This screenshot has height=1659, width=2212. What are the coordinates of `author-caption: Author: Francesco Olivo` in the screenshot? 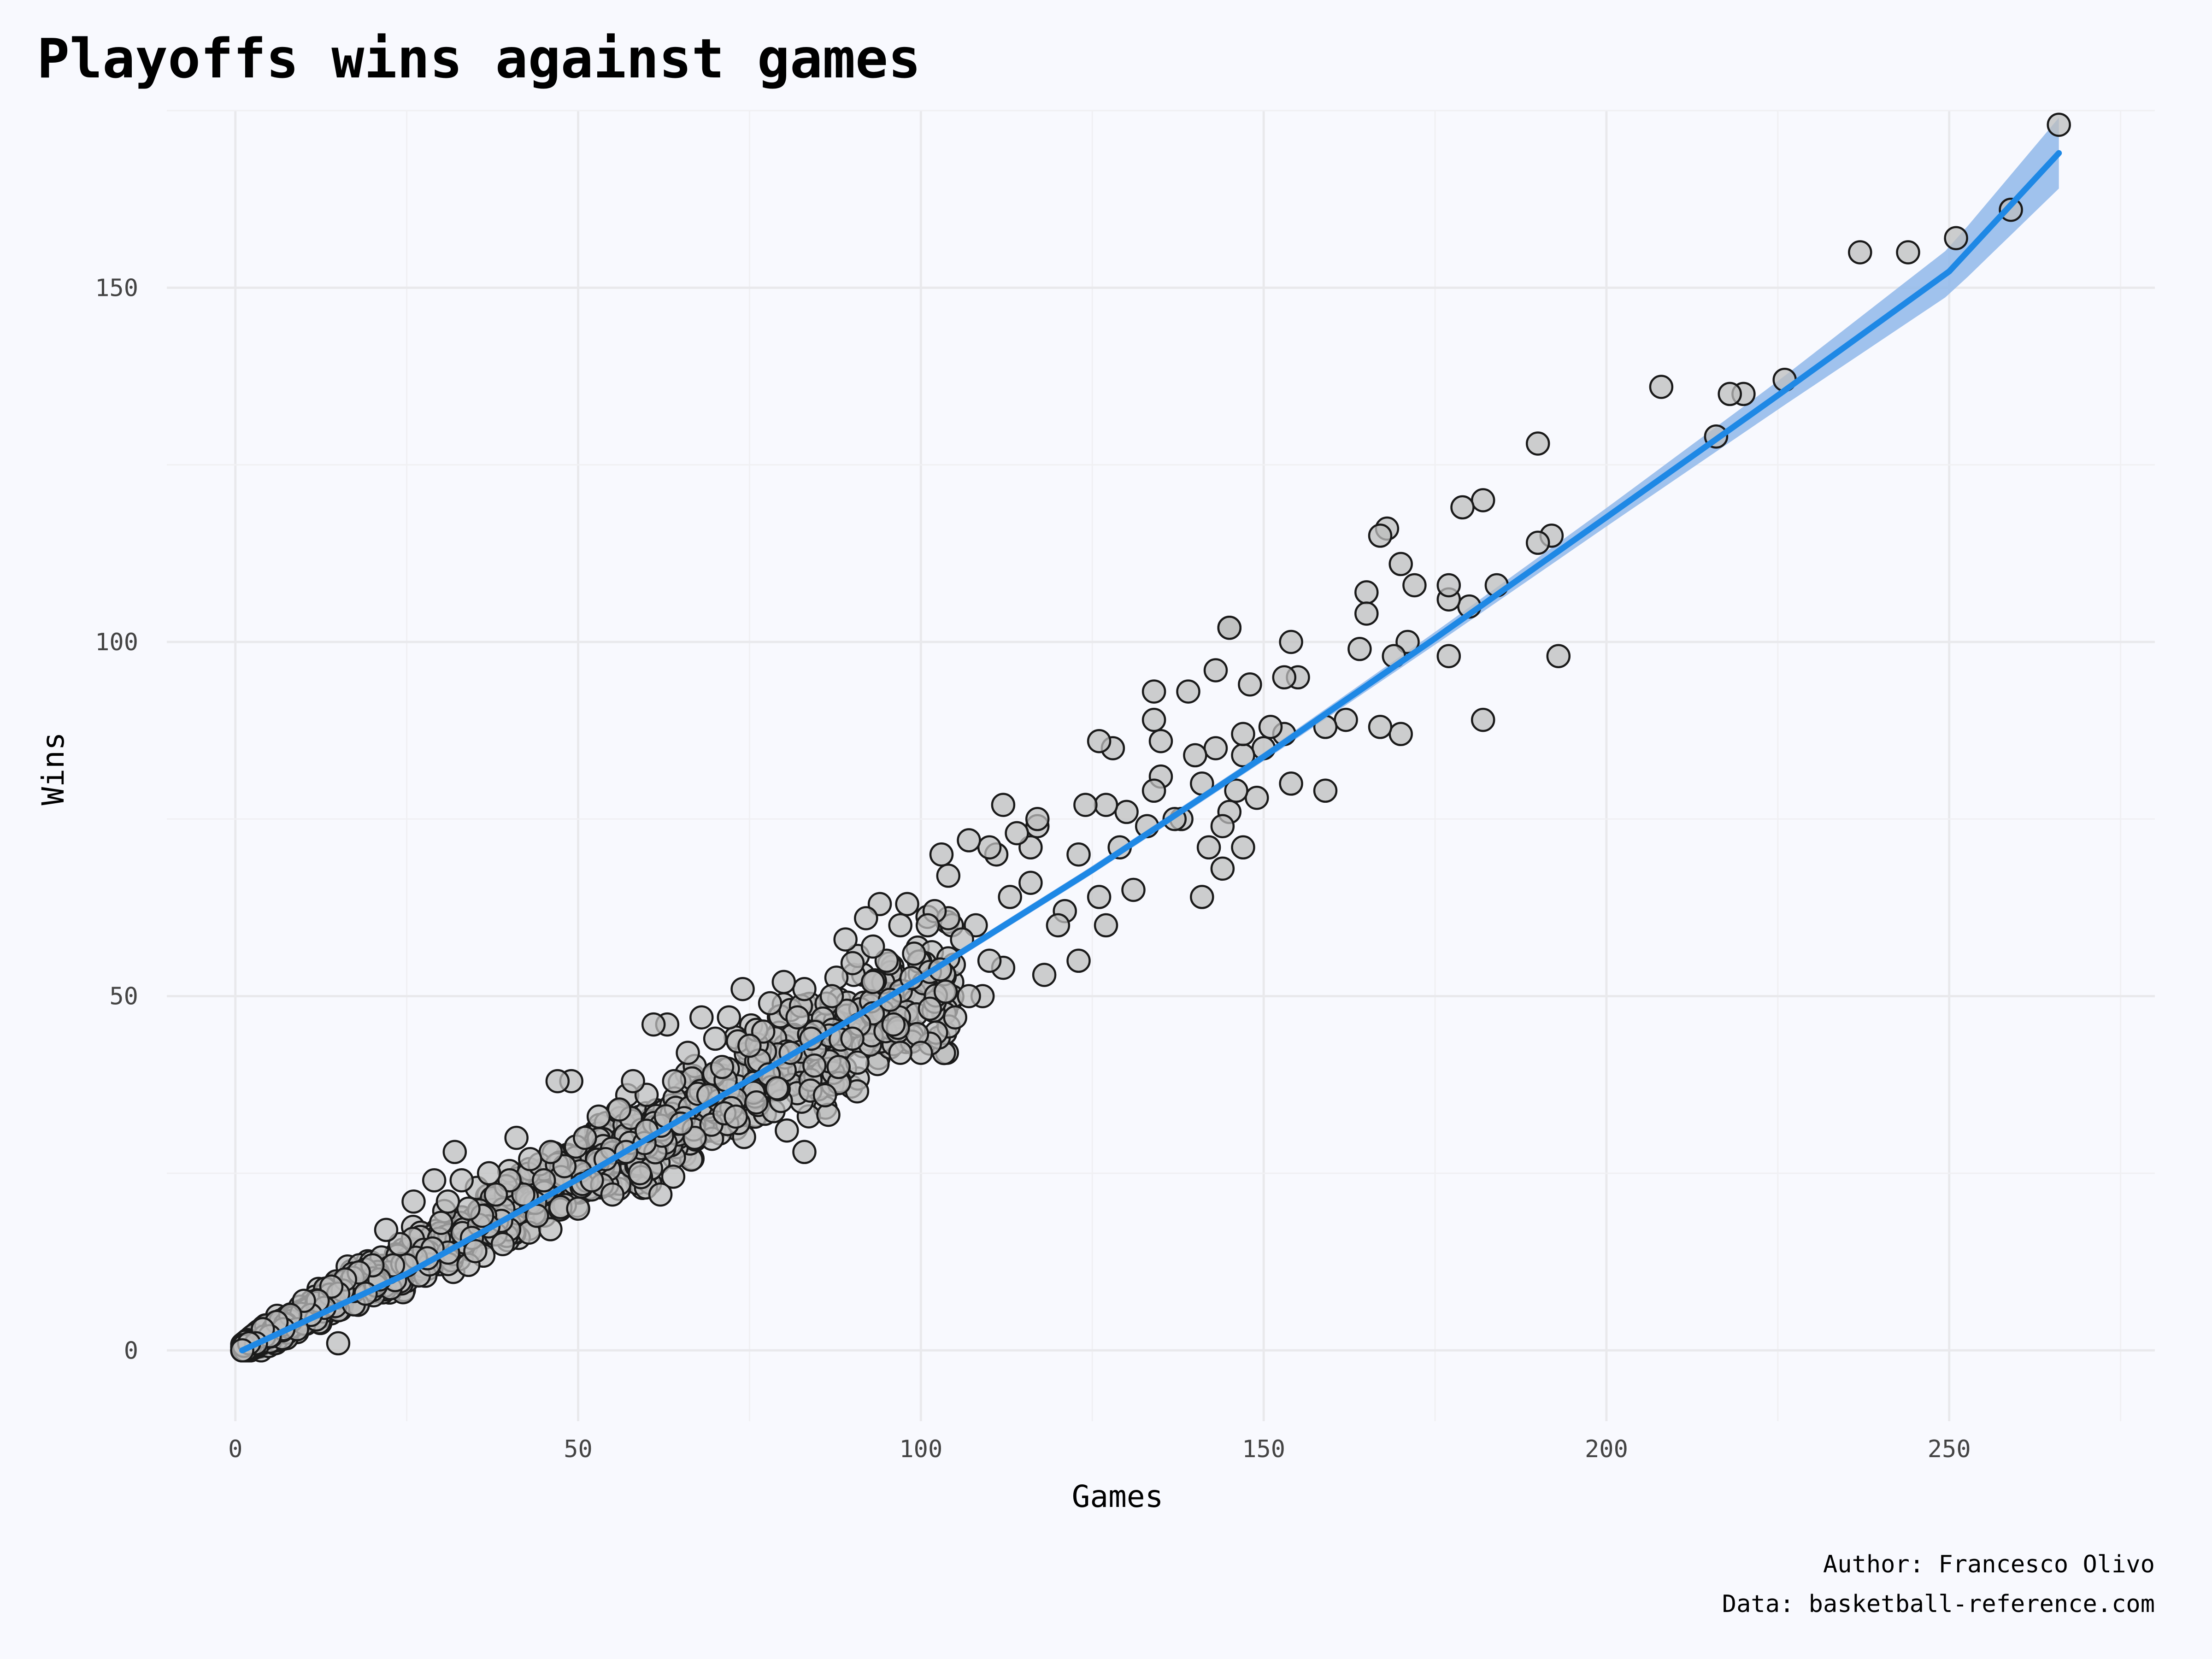 It's located at (1989, 1564).